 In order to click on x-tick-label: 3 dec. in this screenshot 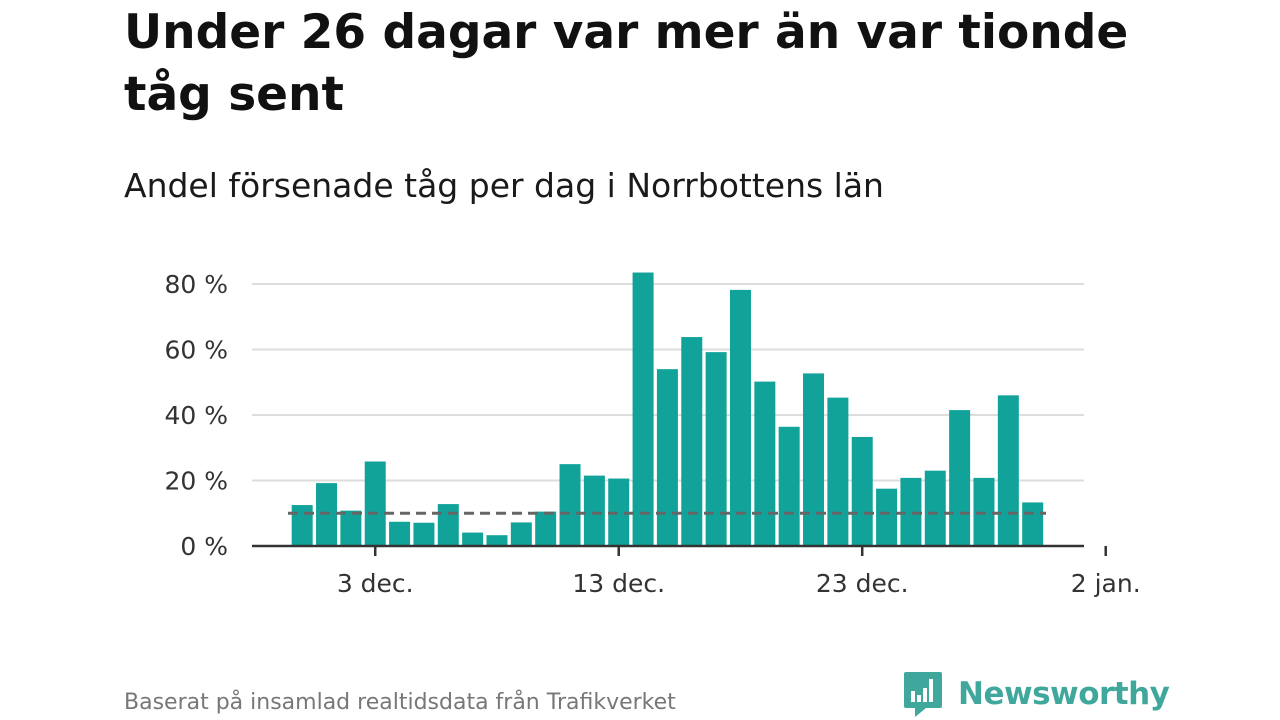, I will do `click(375, 583)`.